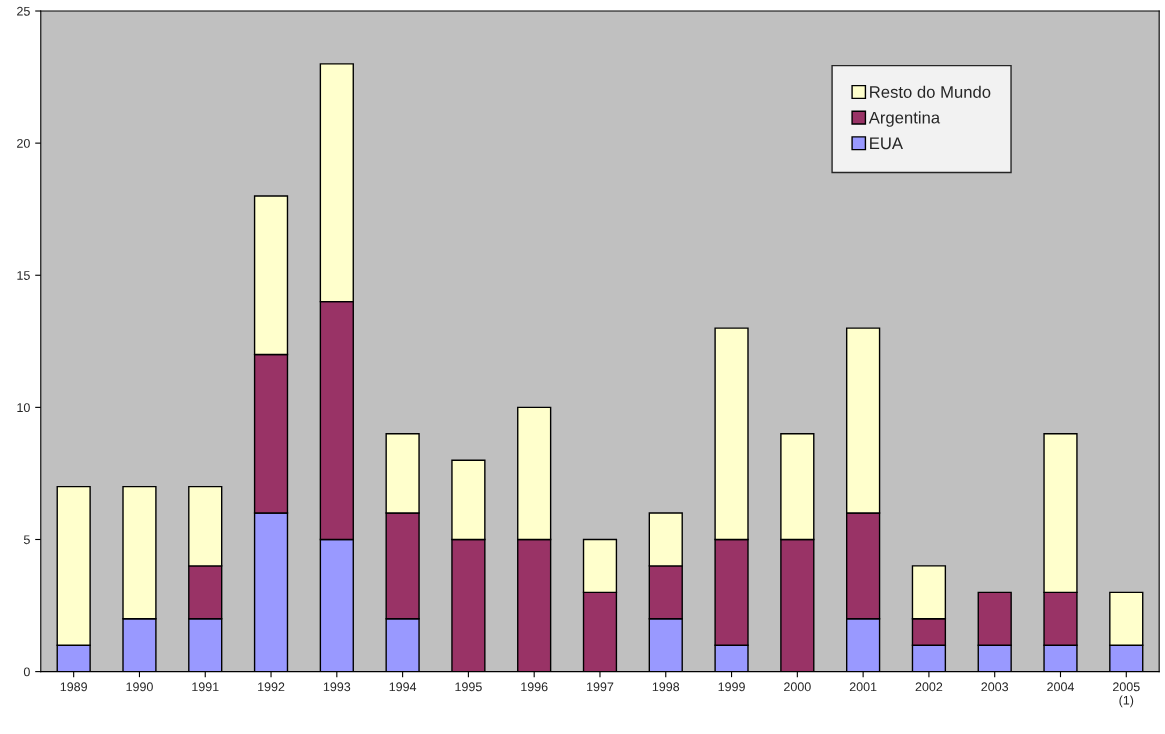  What do you see at coordinates (600, 687) in the screenshot?
I see `x-tick-label: 1997` at bounding box center [600, 687].